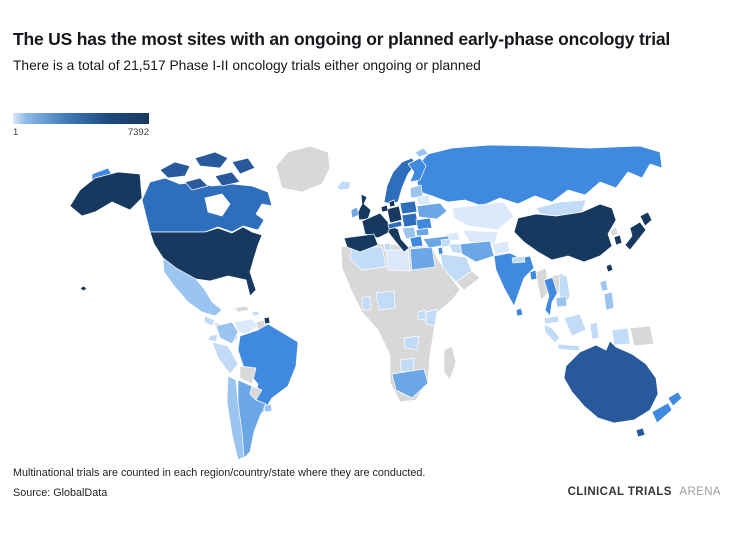  What do you see at coordinates (422, 232) in the screenshot?
I see `region-bulgaria` at bounding box center [422, 232].